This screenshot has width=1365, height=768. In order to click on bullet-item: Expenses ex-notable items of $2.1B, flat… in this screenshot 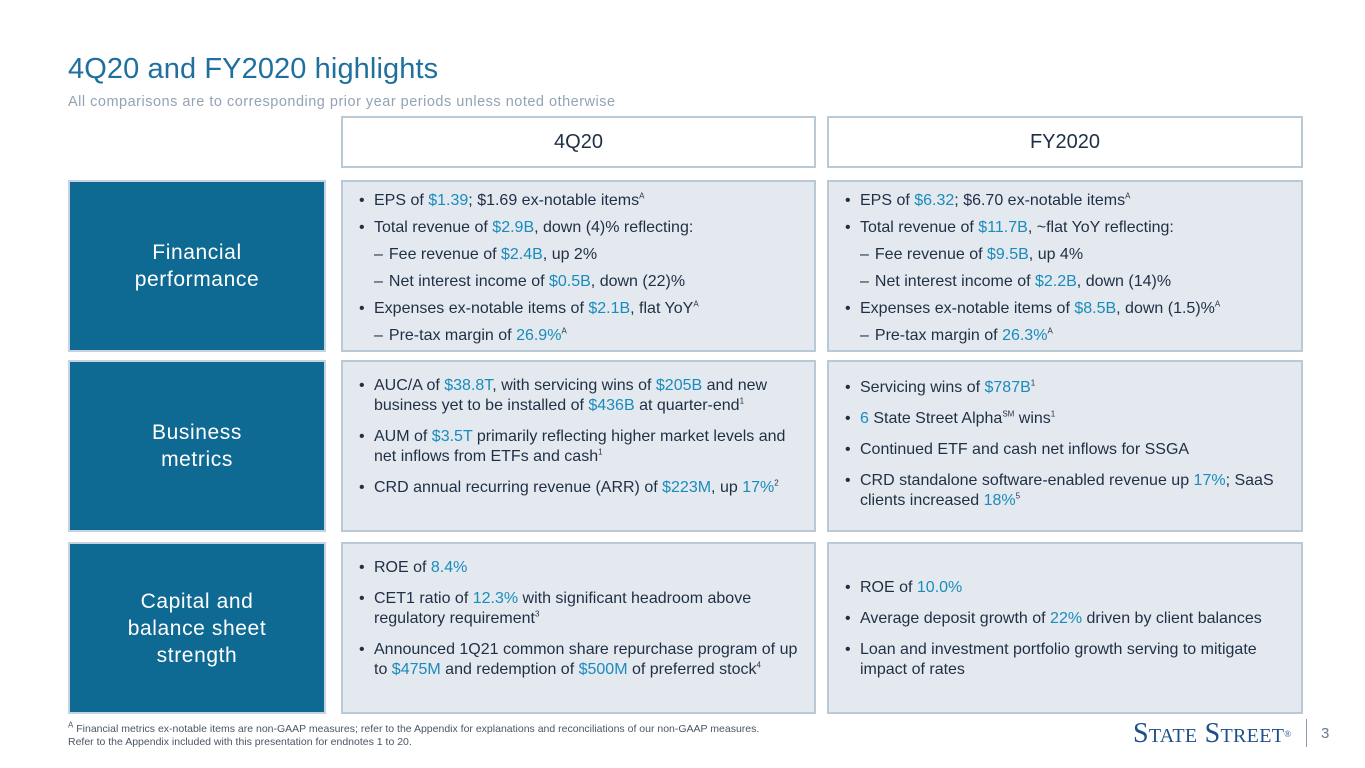, I will do `click(578, 308)`.